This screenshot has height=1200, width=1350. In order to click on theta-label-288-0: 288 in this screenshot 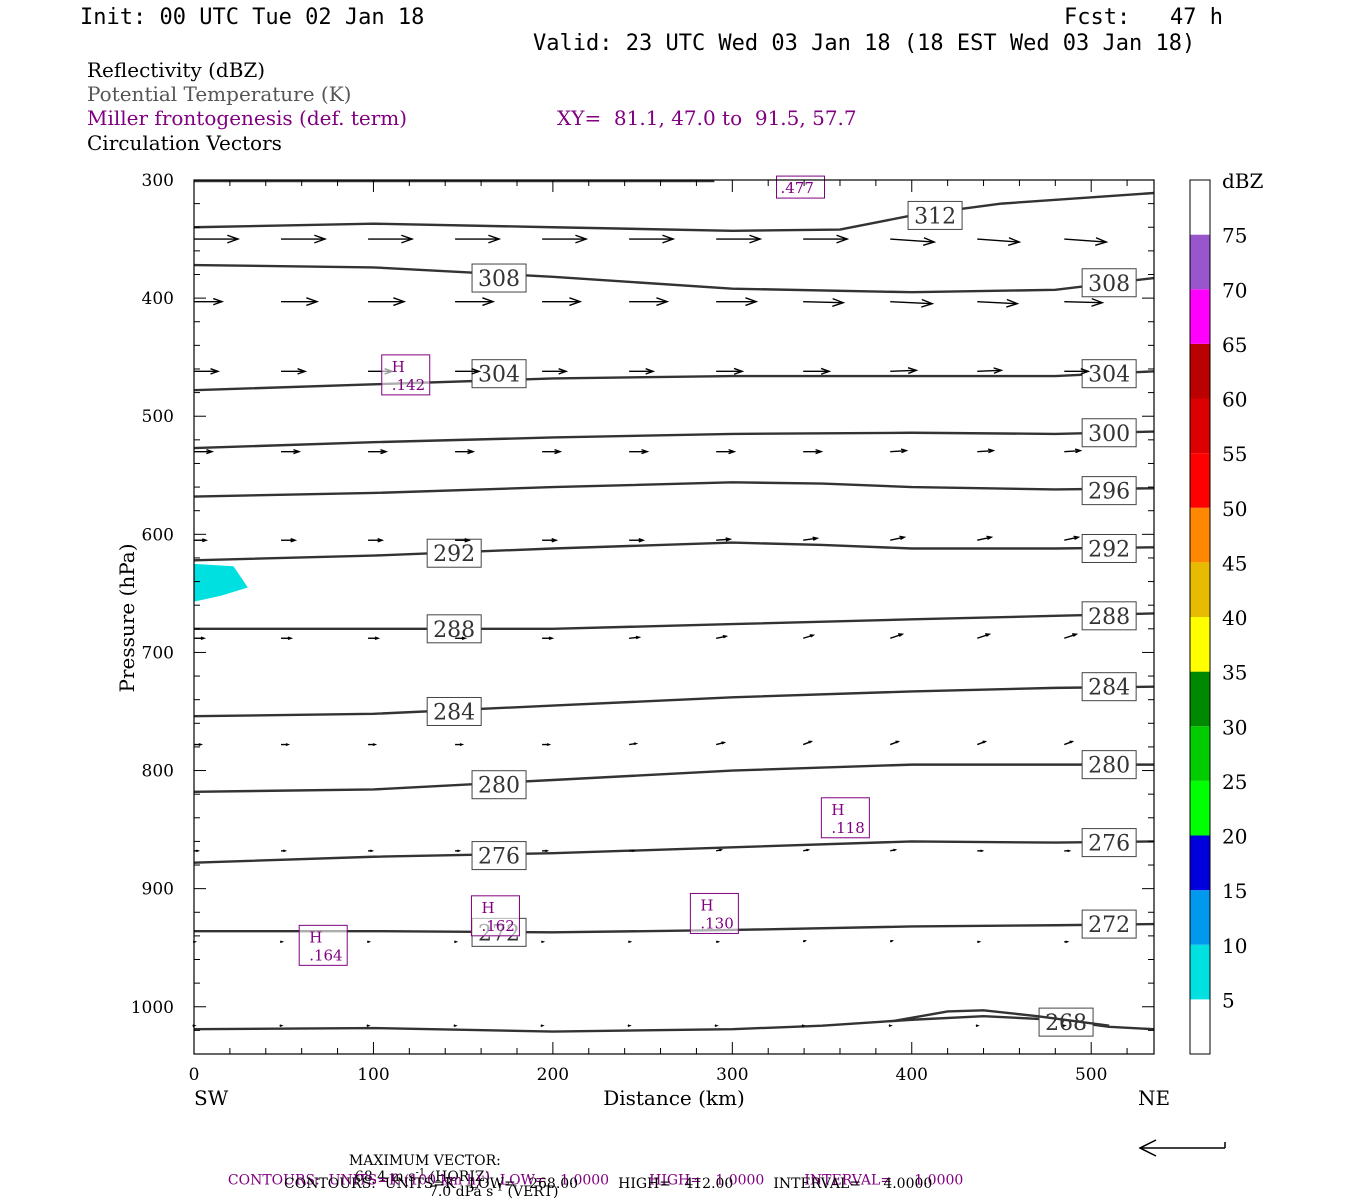, I will do `click(454, 630)`.